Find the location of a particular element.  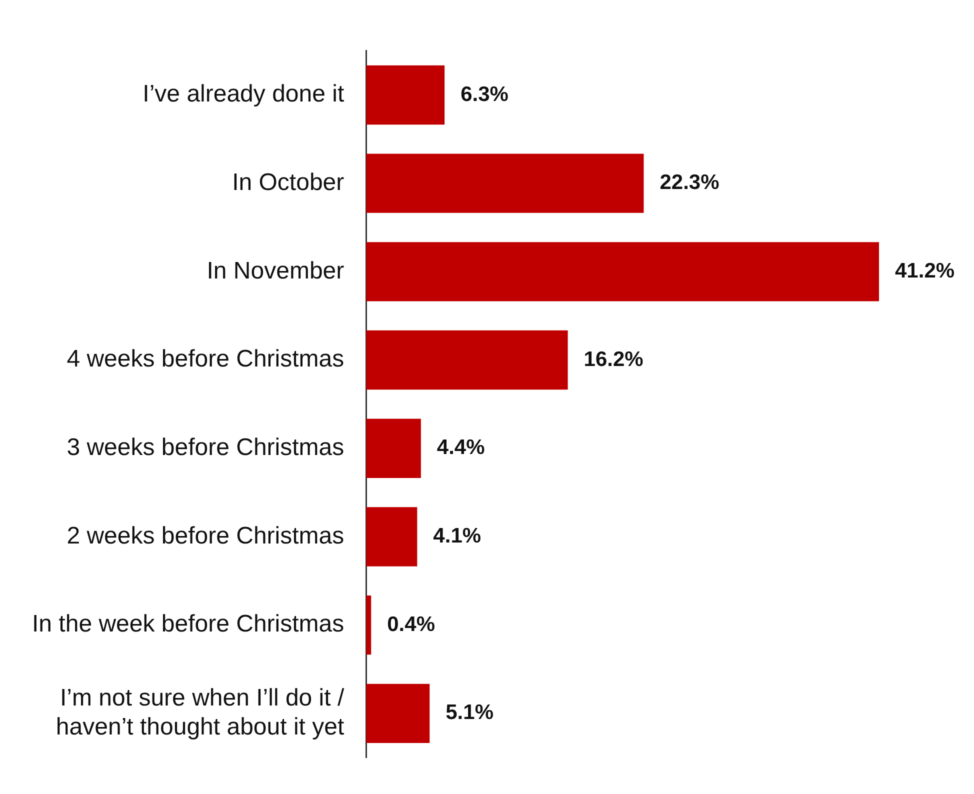

data-label: 5.1% is located at coordinates (470, 712).